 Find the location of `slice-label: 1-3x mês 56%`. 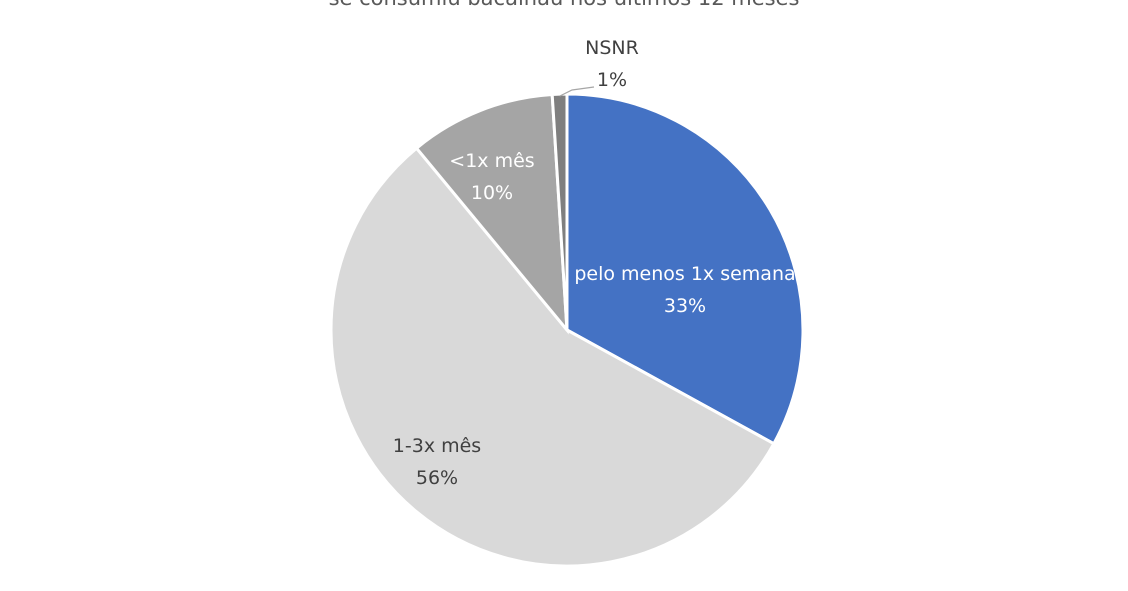

slice-label: 1-3x mês 56% is located at coordinates (437, 462).